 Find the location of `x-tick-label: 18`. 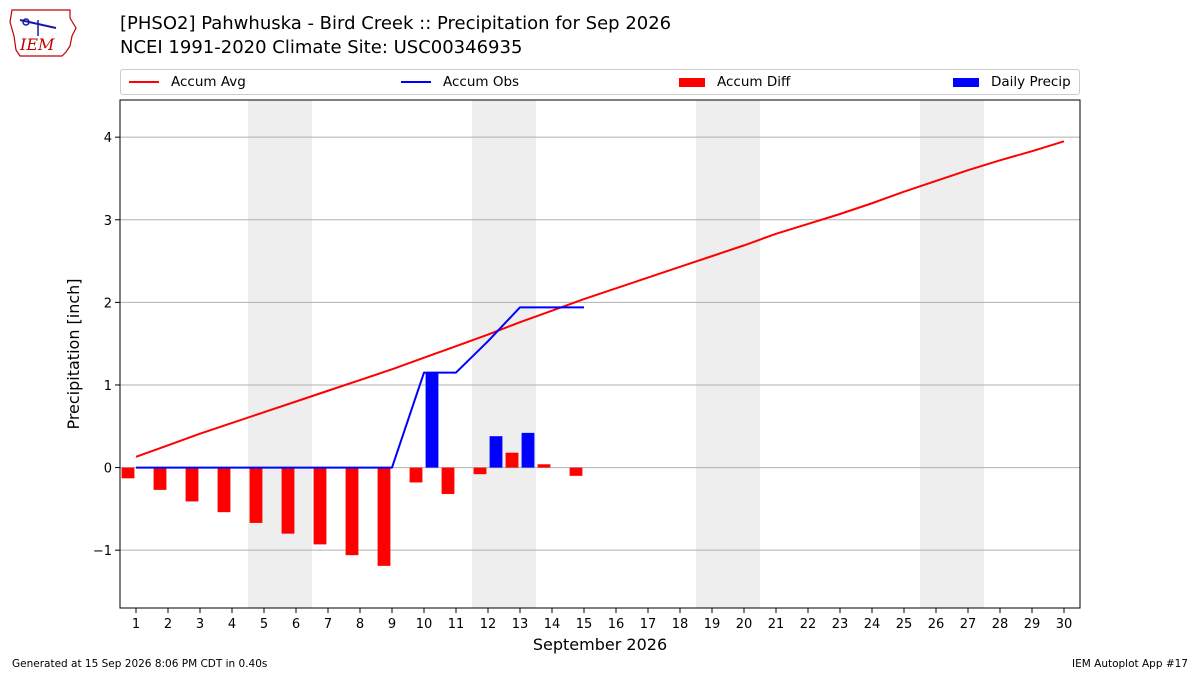

x-tick-label: 18 is located at coordinates (680, 624).